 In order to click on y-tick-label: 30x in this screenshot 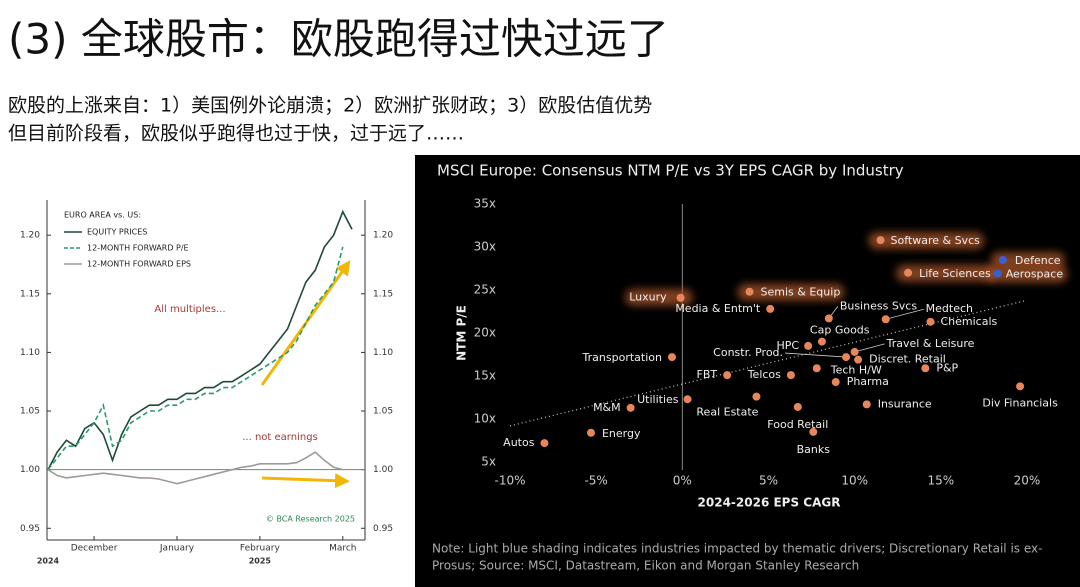, I will do `click(485, 247)`.